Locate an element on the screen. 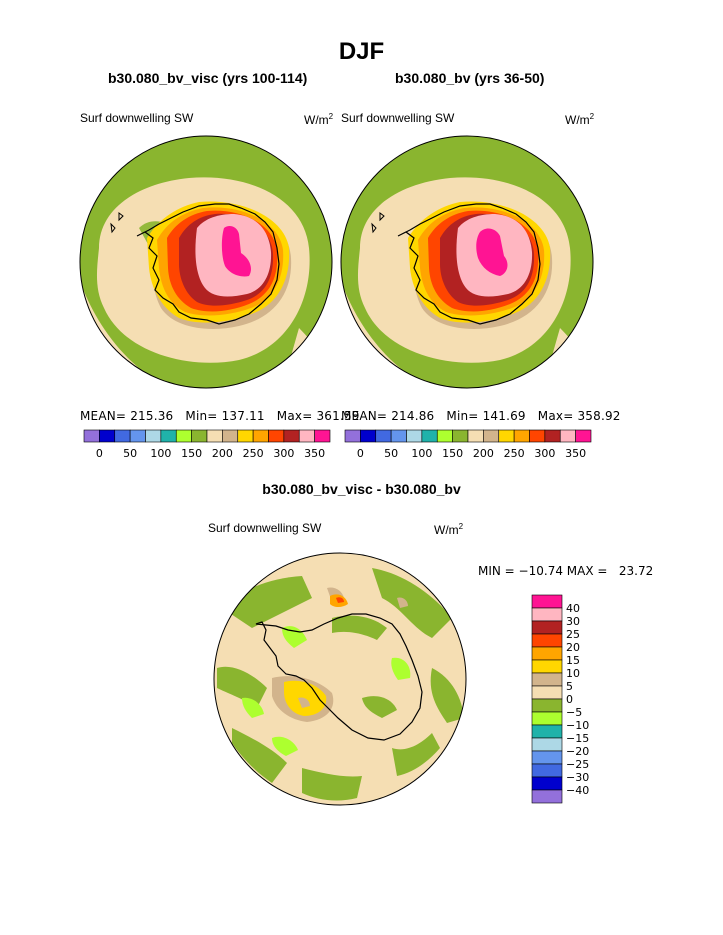 The width and height of the screenshot is (723, 935). colorbar-tick-label: 30 is located at coordinates (573, 621).